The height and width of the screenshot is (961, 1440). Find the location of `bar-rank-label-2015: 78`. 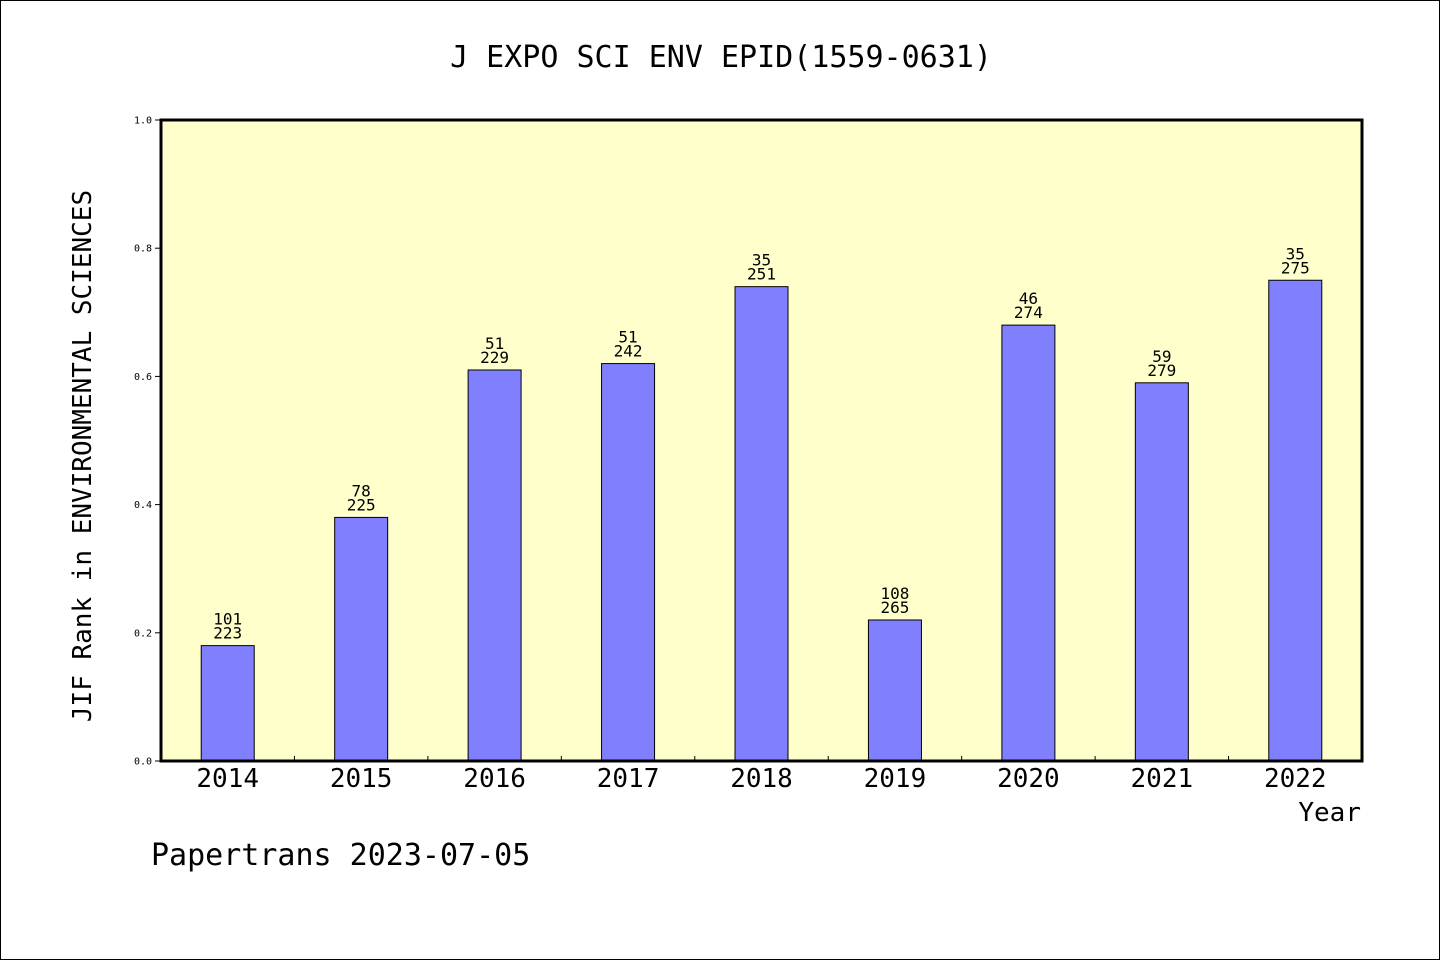

bar-rank-label-2015: 78 is located at coordinates (361, 490).